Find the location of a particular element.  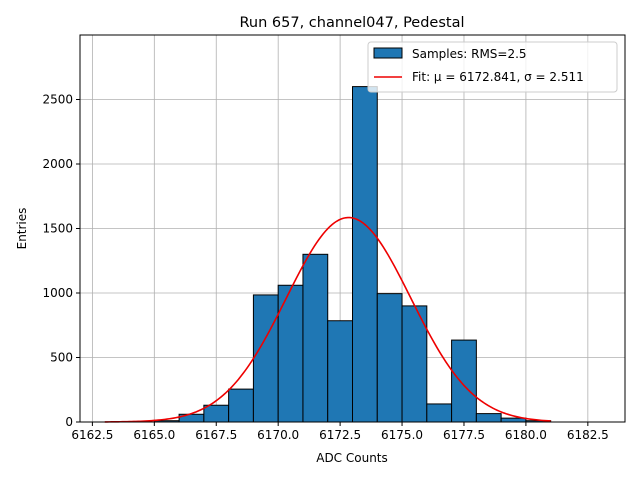

y-tick-label-1: 500 is located at coordinates (61, 358).